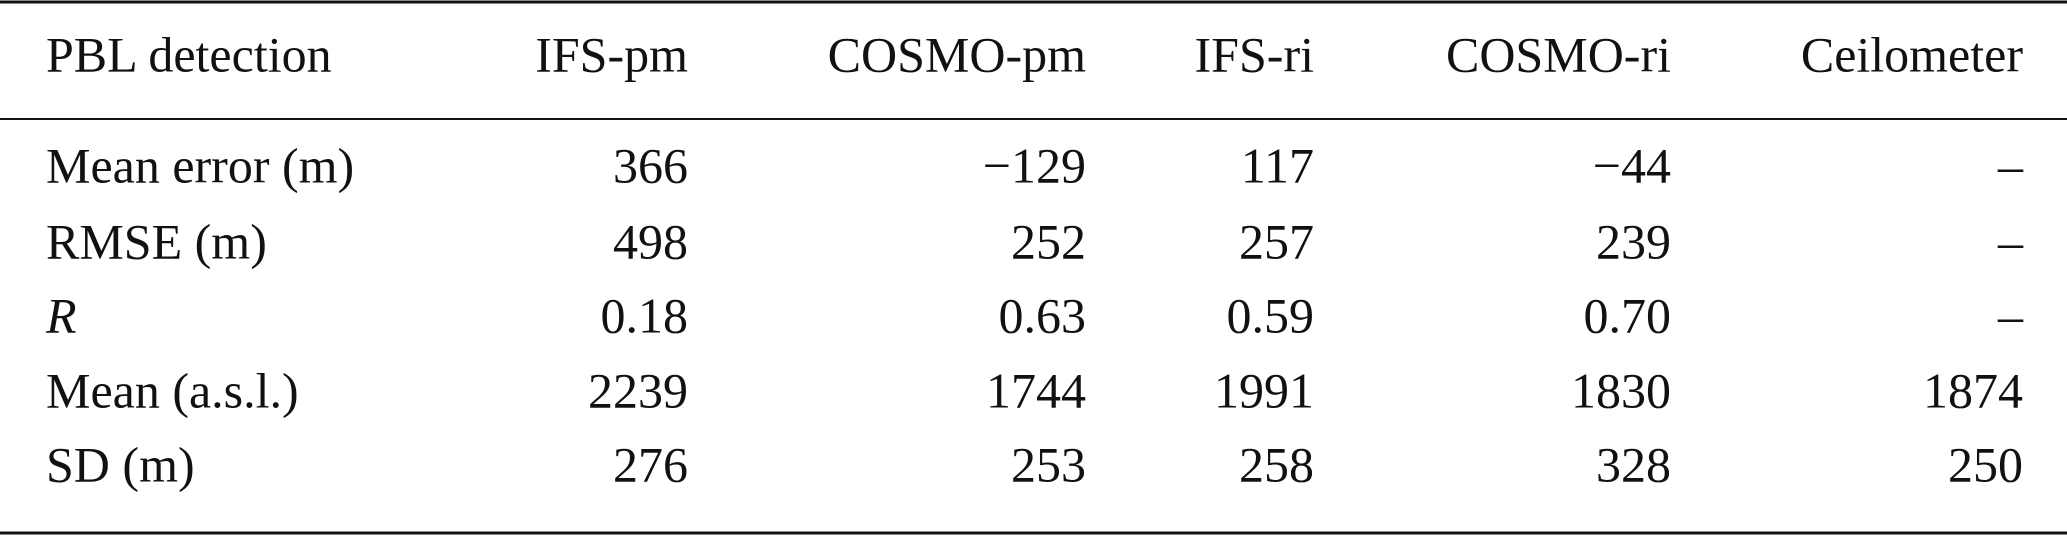  What do you see at coordinates (1973, 390) in the screenshot?
I see `cell: 1874` at bounding box center [1973, 390].